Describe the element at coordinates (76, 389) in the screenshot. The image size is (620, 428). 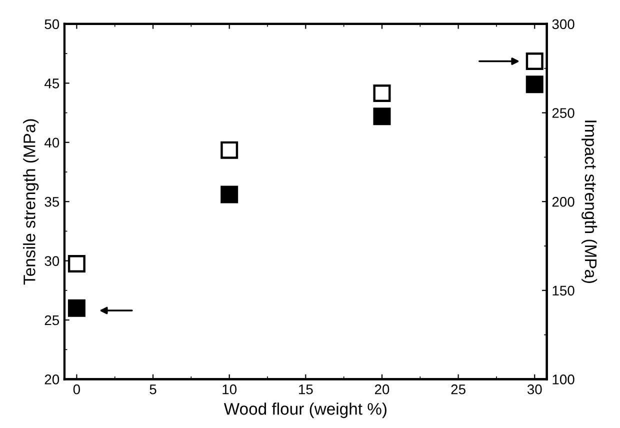
I see `x-tick-label: 0` at that location.